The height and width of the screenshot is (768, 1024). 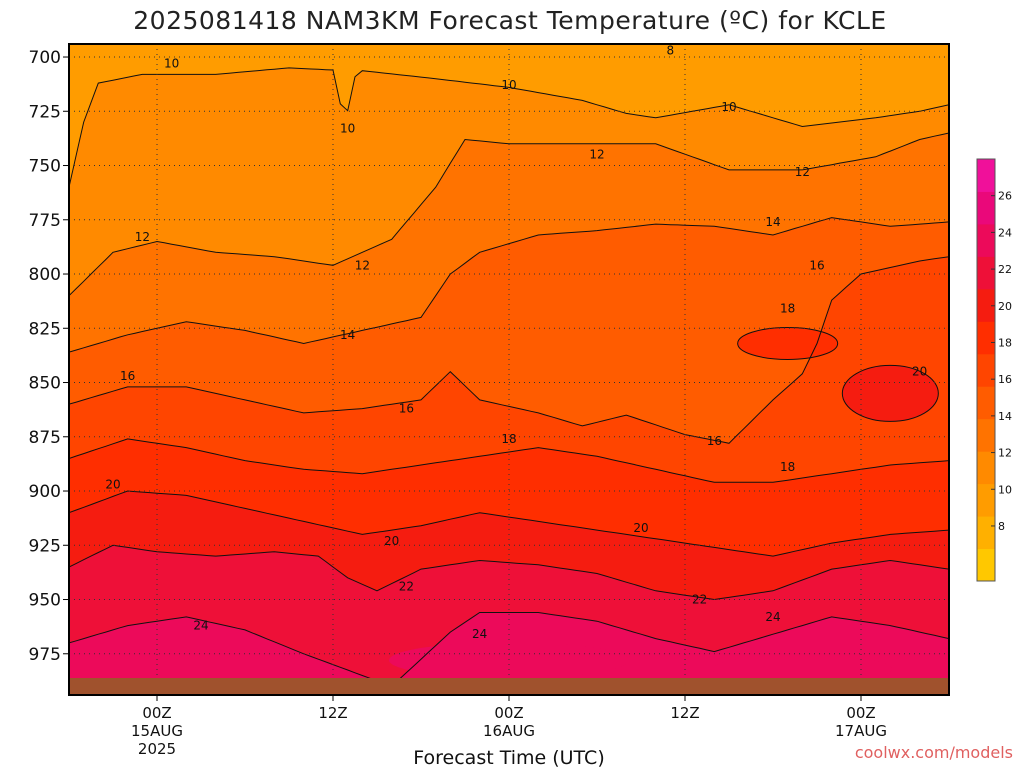 I want to click on colorbar-tick-label: 26, so click(x=1005, y=196).